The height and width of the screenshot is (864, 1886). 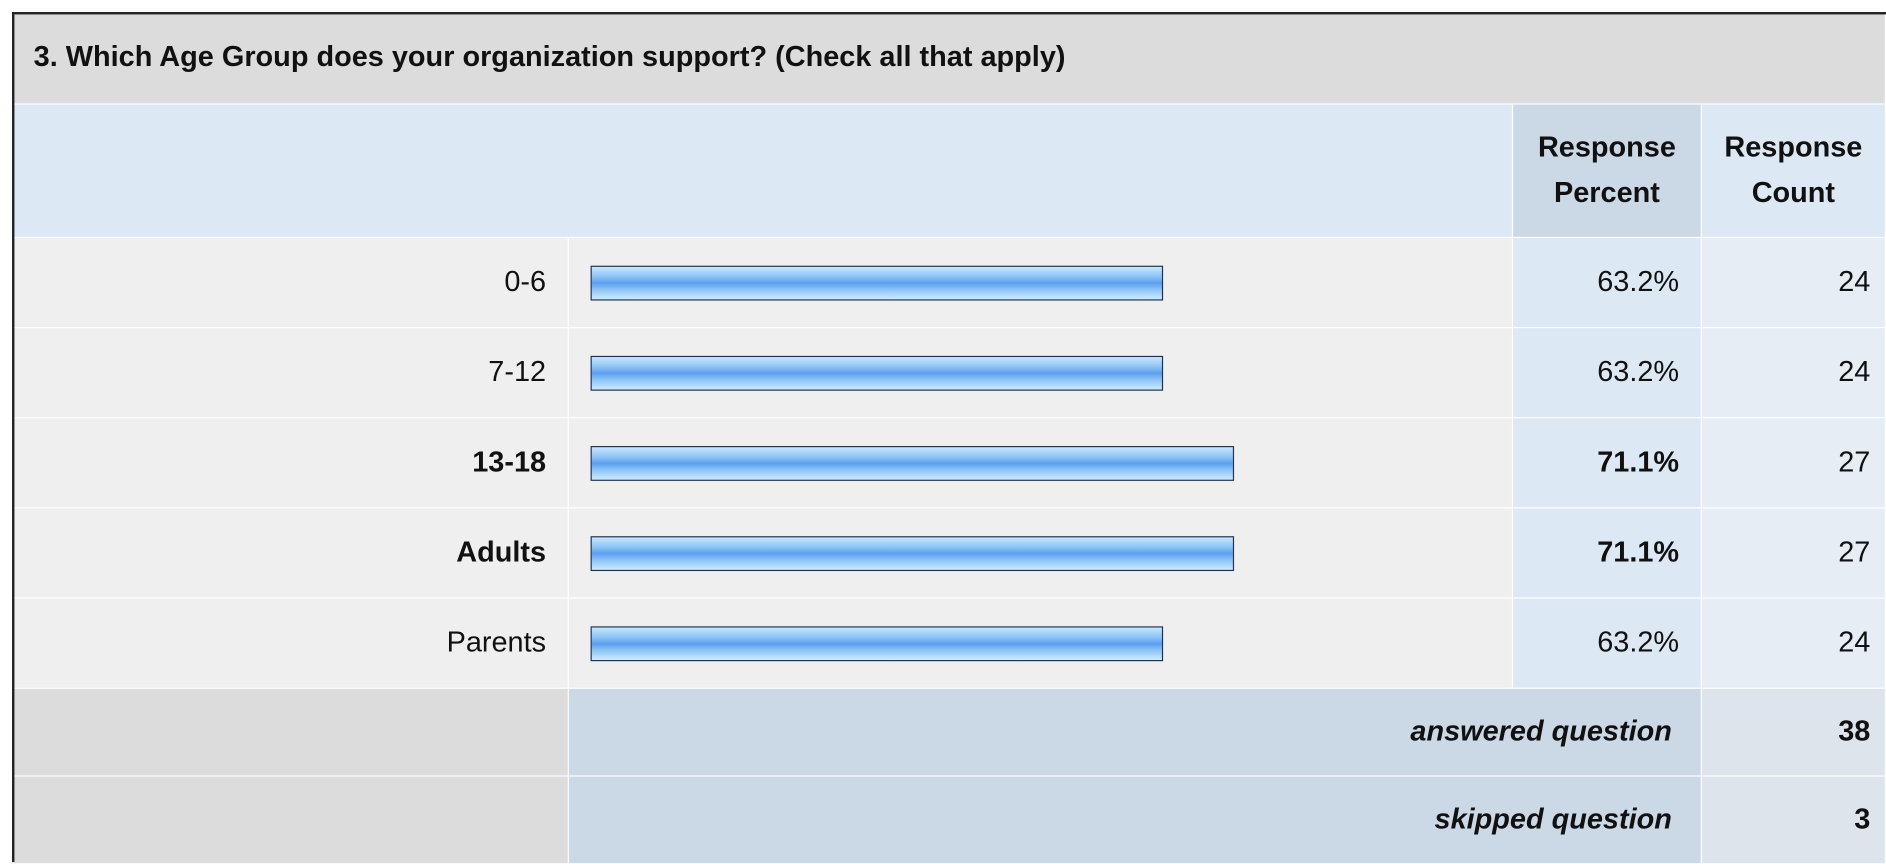 What do you see at coordinates (290, 283) in the screenshot?
I see `row-label: 0-6` at bounding box center [290, 283].